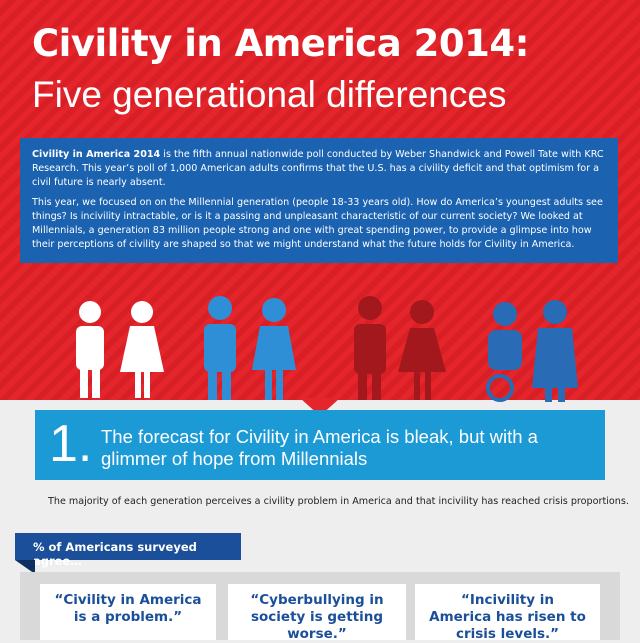 The height and width of the screenshot is (643, 640). What do you see at coordinates (327, 349) in the screenshot?
I see `generation-figures` at bounding box center [327, 349].